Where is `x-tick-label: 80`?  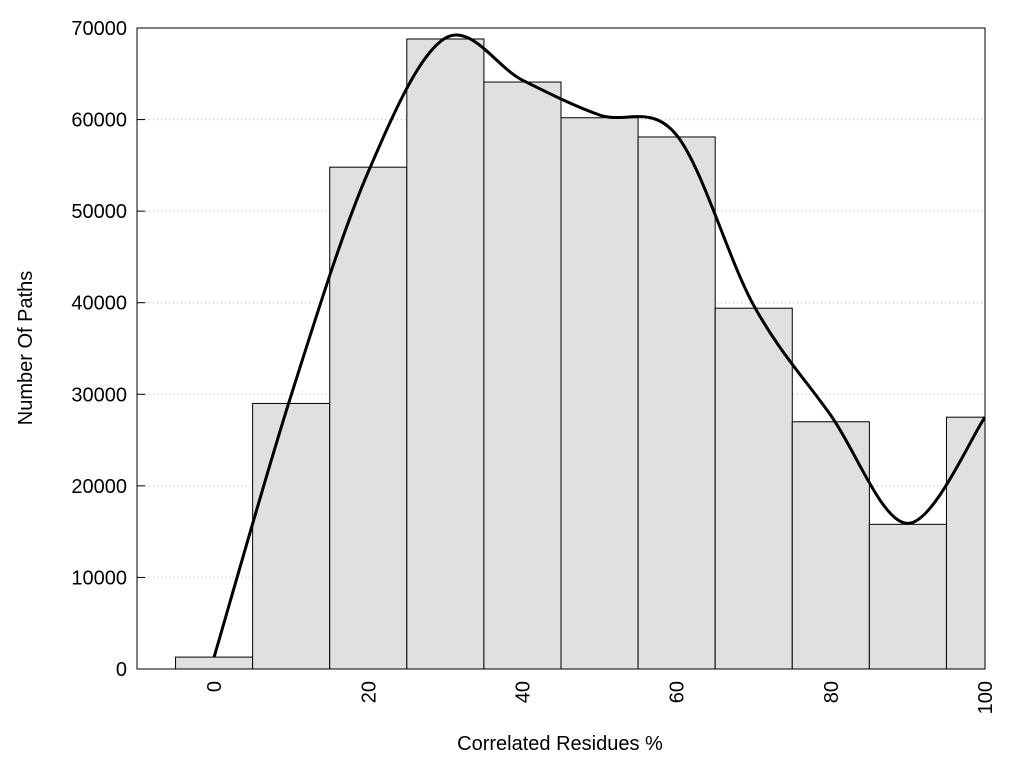 x-tick-label: 80 is located at coordinates (832, 692).